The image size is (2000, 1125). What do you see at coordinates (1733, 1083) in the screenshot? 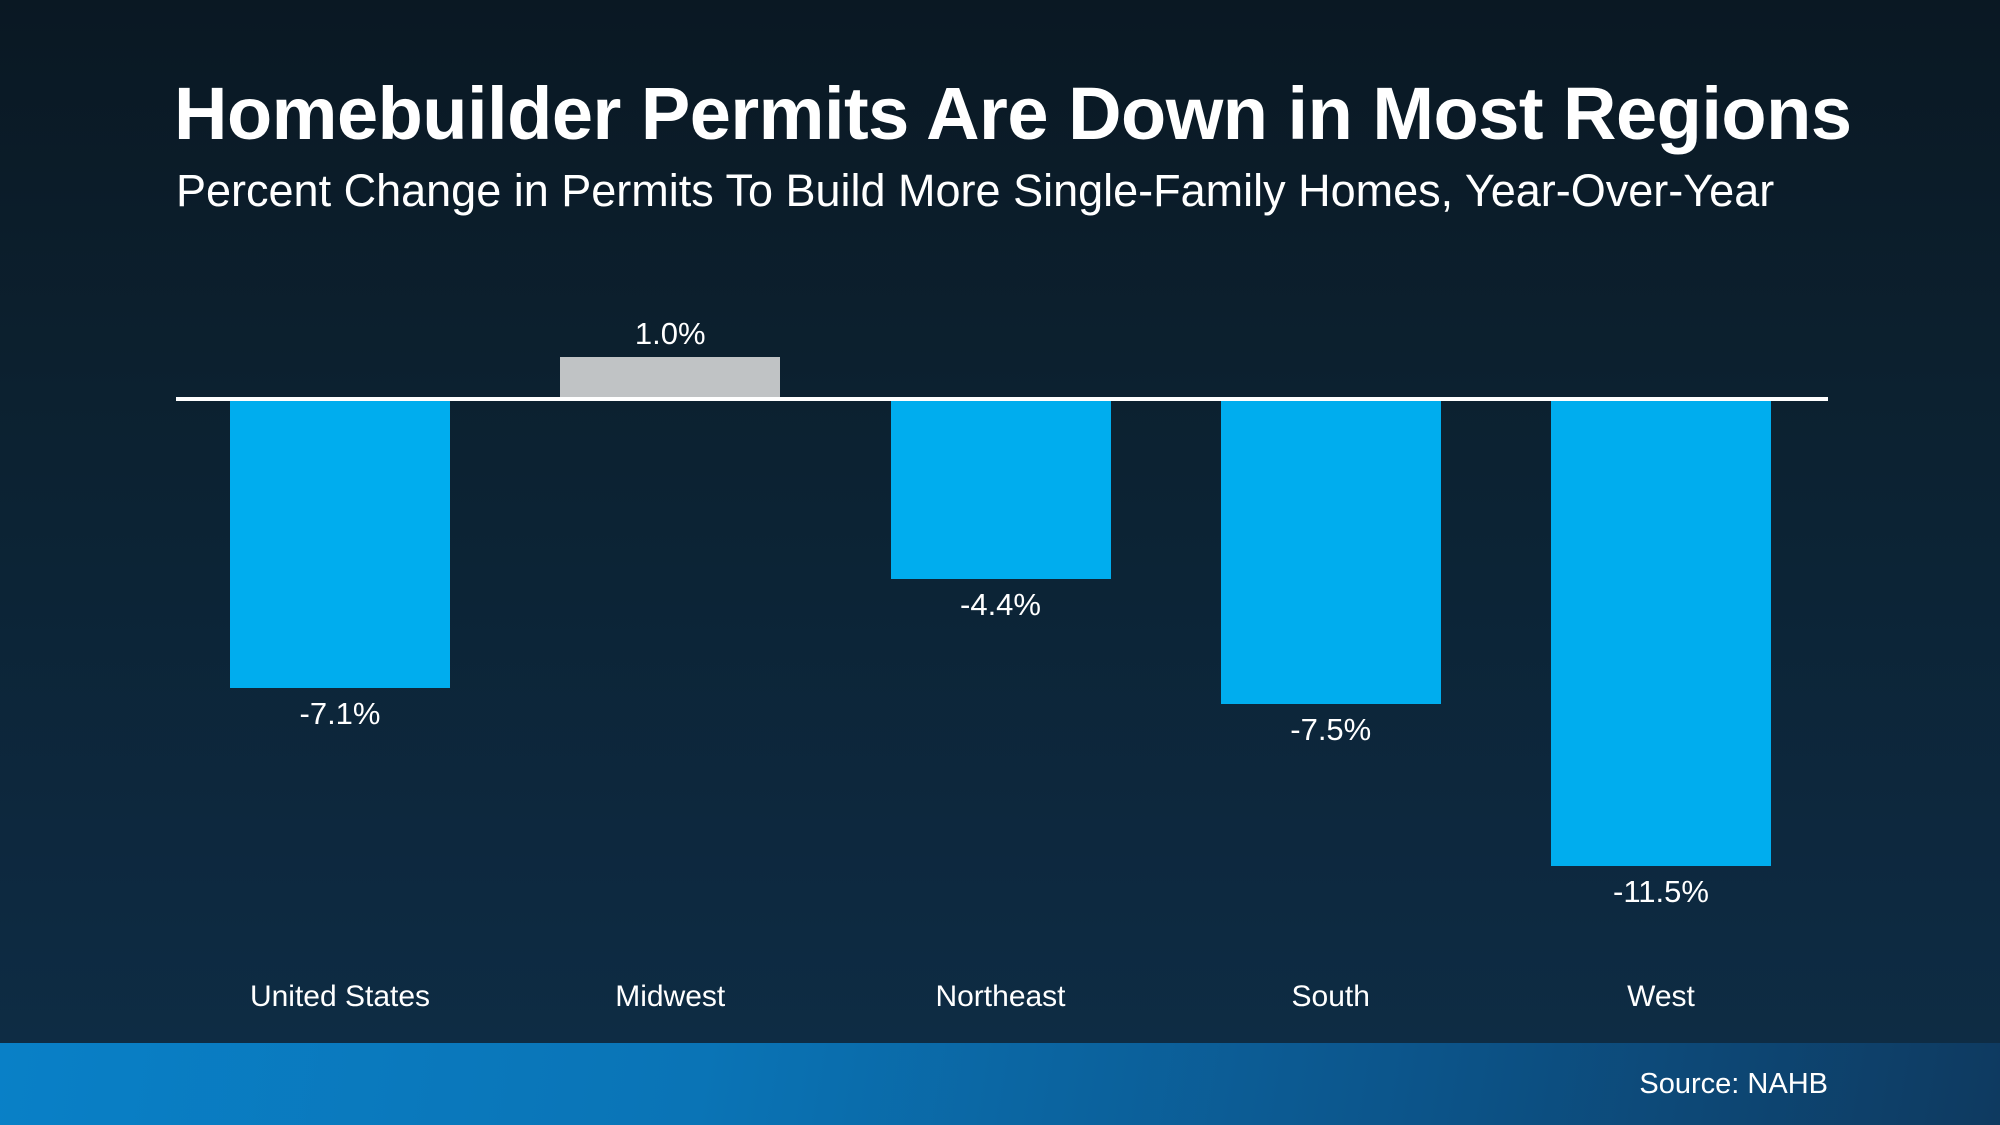
I see `source-attribution: Source: NAHB` at bounding box center [1733, 1083].